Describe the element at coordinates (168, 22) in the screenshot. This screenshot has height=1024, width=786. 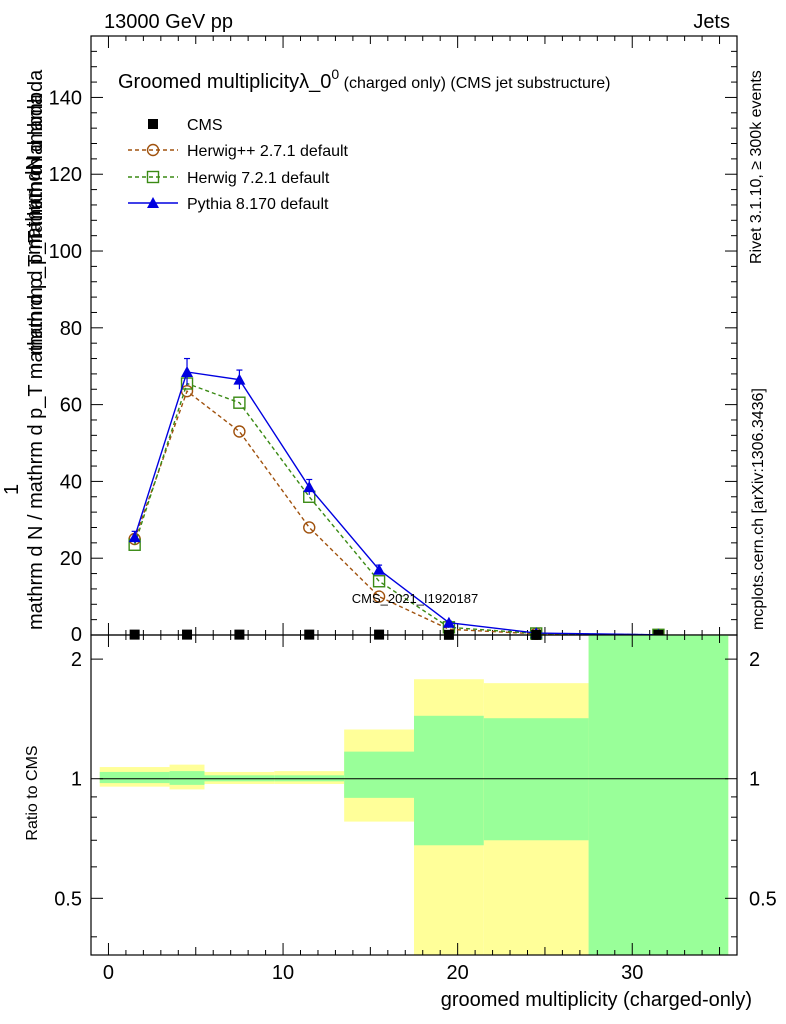
I see `energy-label: 13000 GeV pp` at that location.